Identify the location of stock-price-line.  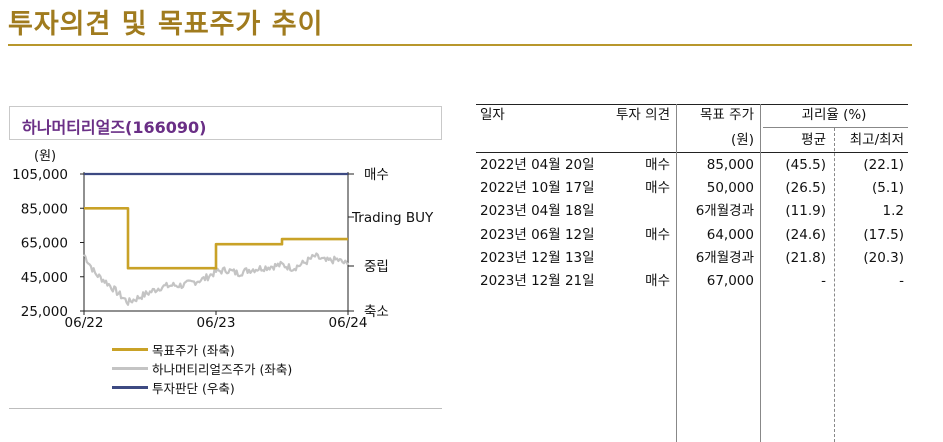
(216, 279).